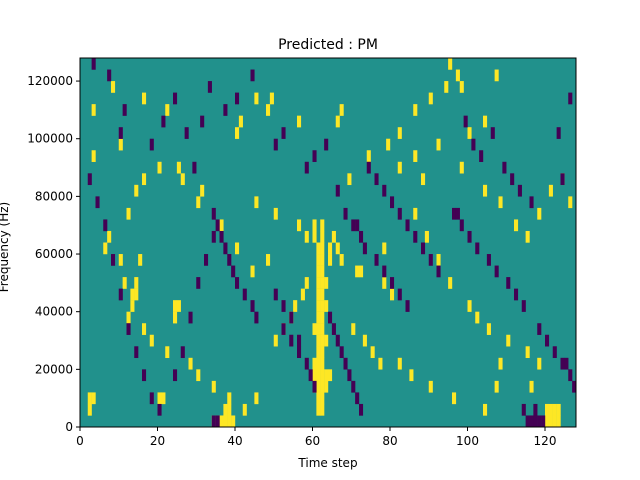 This screenshot has height=480, width=640. Describe the element at coordinates (467, 441) in the screenshot. I see `x-tick-label: 100` at that location.